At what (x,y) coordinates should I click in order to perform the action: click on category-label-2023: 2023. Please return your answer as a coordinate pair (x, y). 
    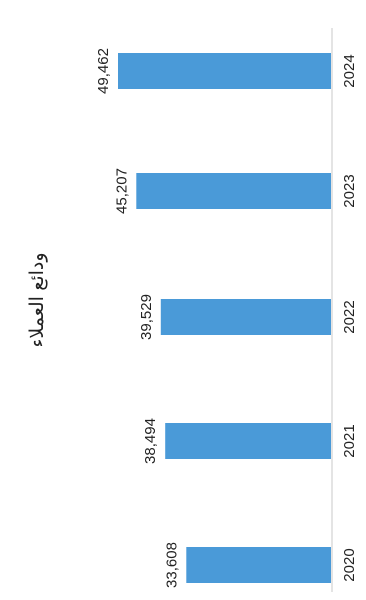
    Looking at the image, I should click on (349, 190).